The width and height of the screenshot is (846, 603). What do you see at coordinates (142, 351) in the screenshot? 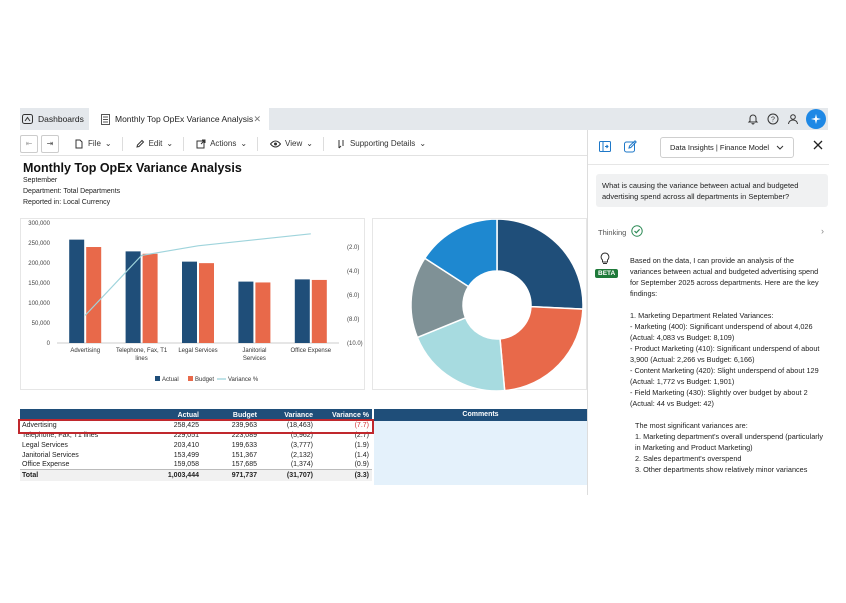
I see `x-tick-label: Telephone, Fax, T1` at bounding box center [142, 351].